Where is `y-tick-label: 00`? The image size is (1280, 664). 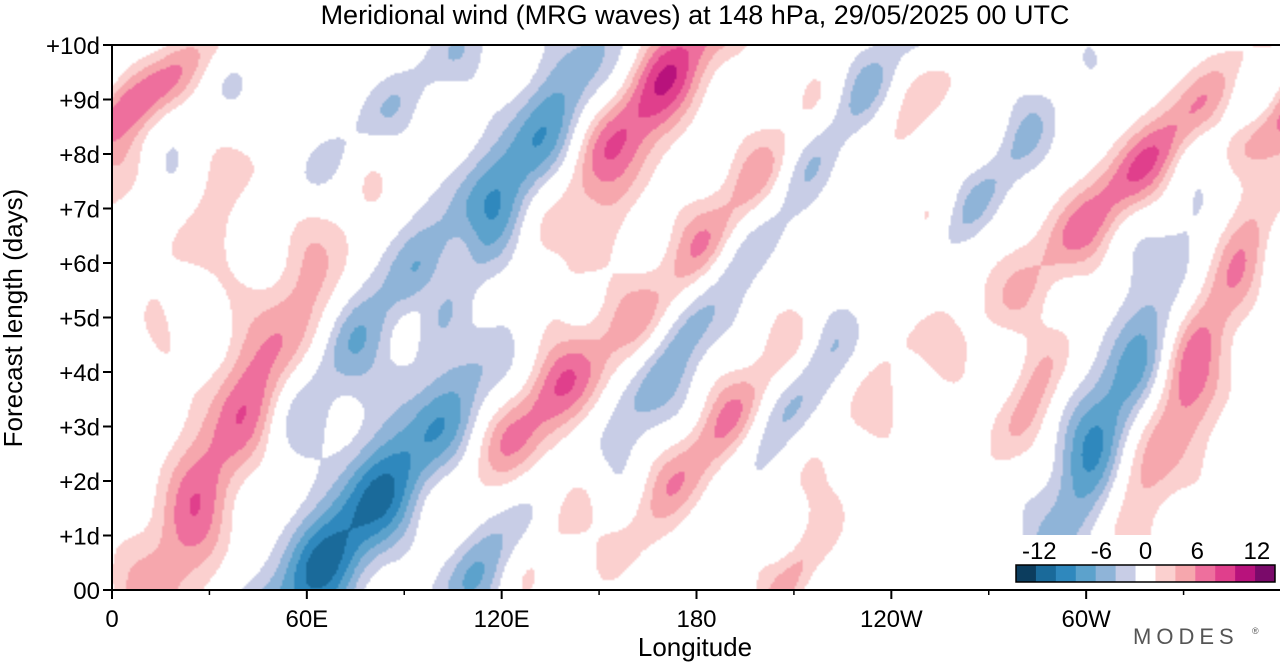 y-tick-label: 00 is located at coordinates (86, 591).